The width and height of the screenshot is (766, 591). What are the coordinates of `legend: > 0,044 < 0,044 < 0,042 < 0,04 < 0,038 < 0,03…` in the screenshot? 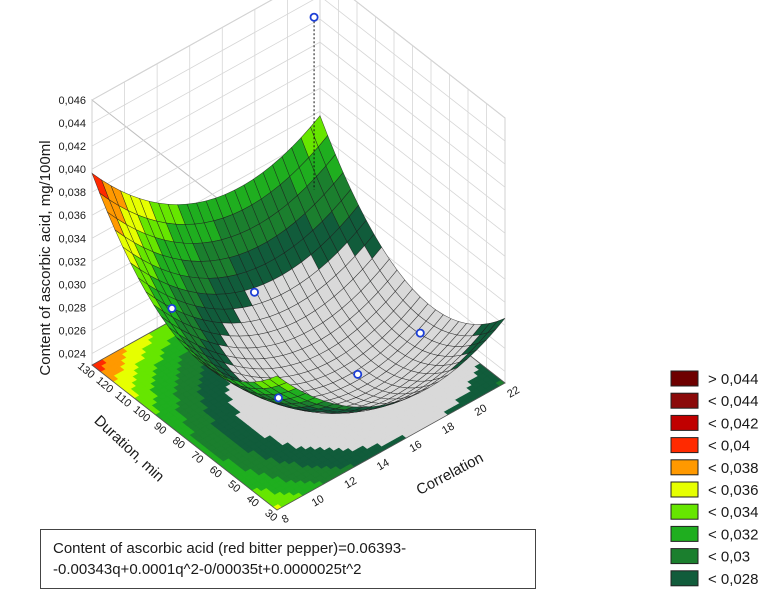 It's located at (714, 479).